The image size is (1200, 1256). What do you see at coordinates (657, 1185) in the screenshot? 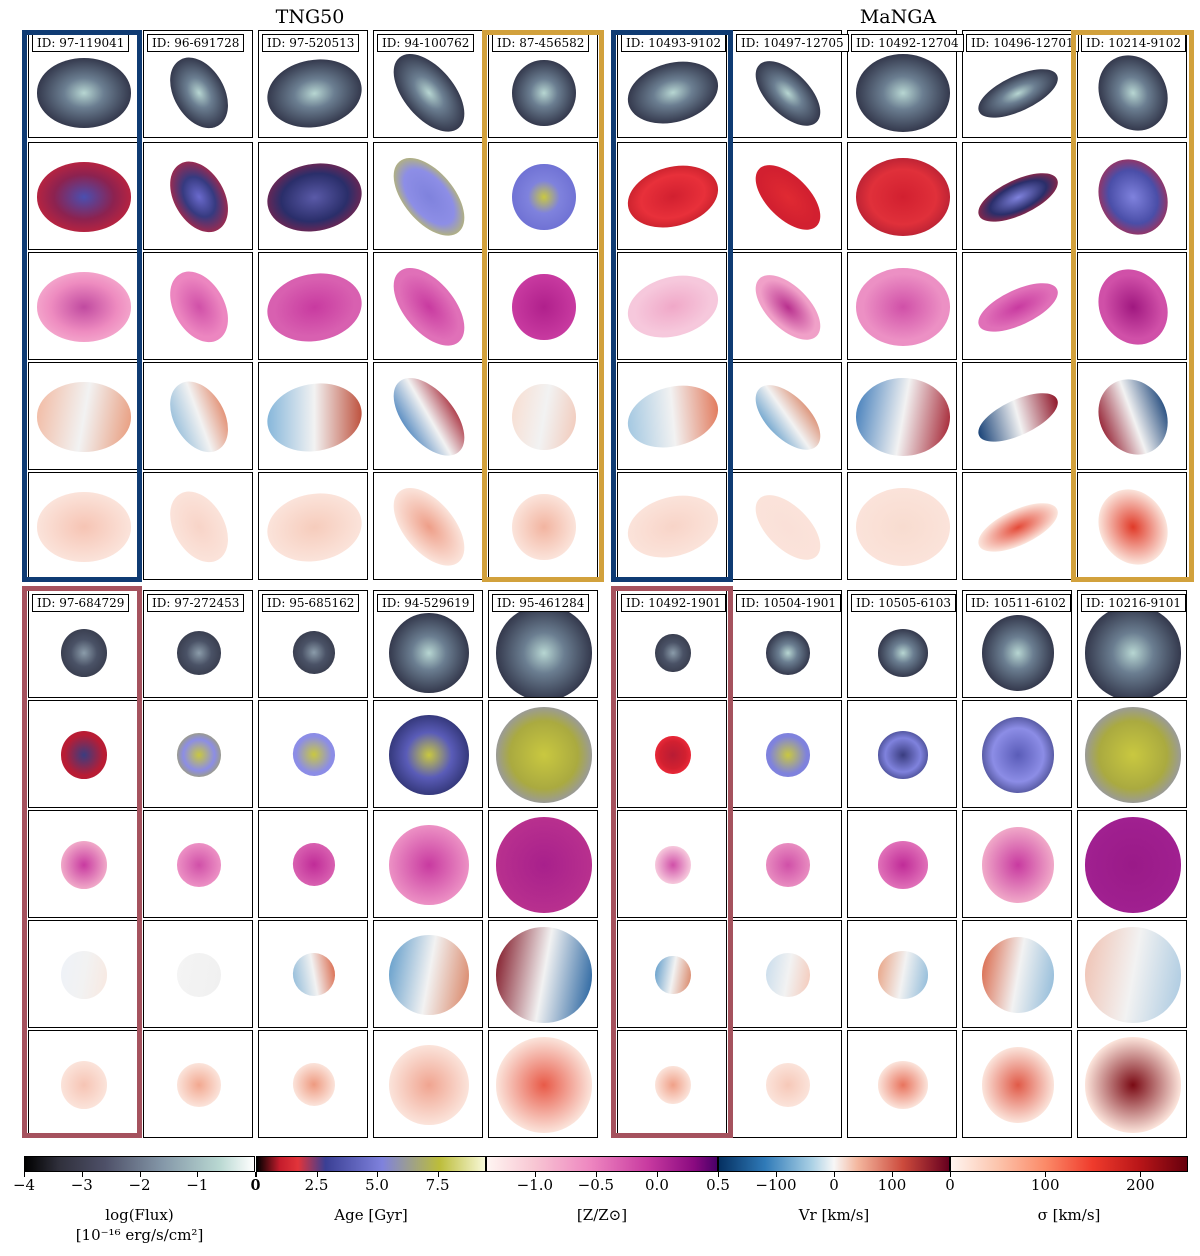
I see `colorbar-tick-label: 0.0` at bounding box center [657, 1185].